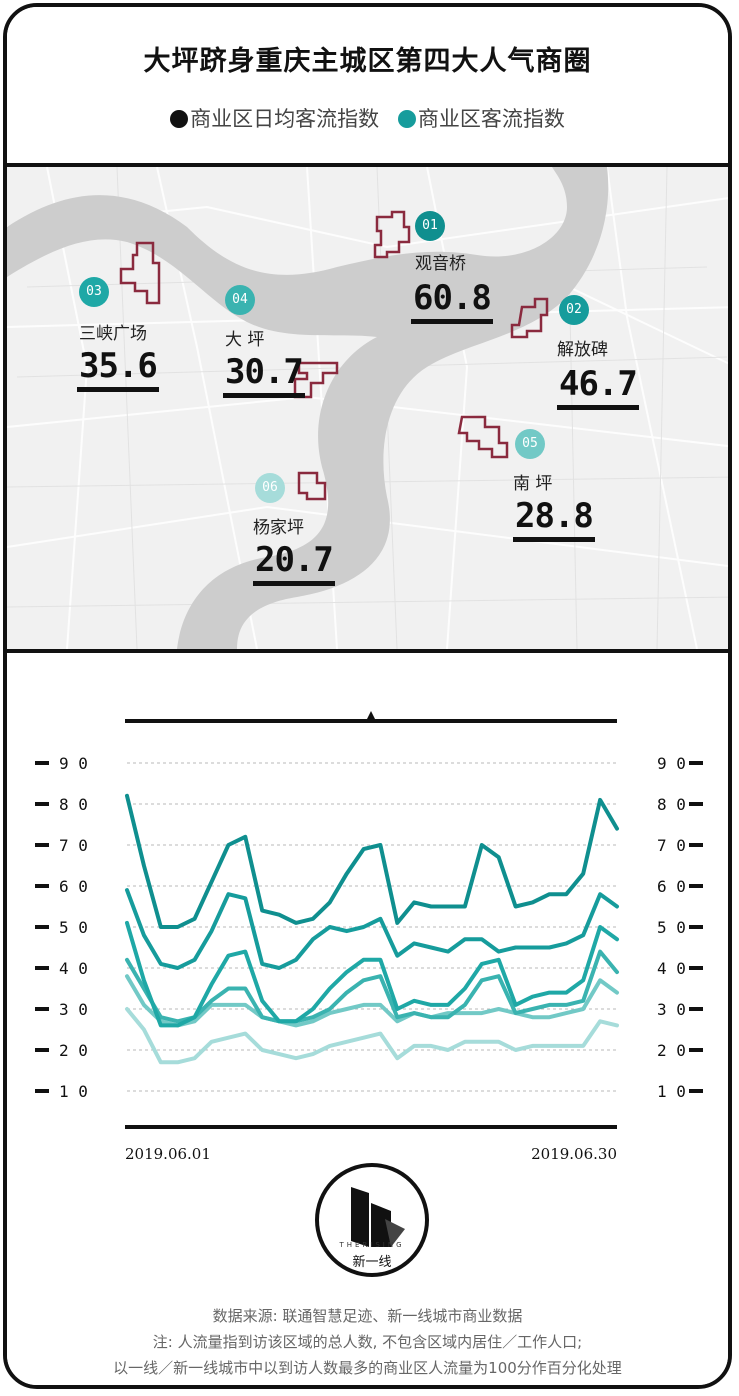 The height and width of the screenshot is (1396, 739). What do you see at coordinates (367, 87) in the screenshot?
I see `header: 大坪跻身重庆主城区第四大人气商圈 商业区日均客流指数 商业区客流指数` at bounding box center [367, 87].